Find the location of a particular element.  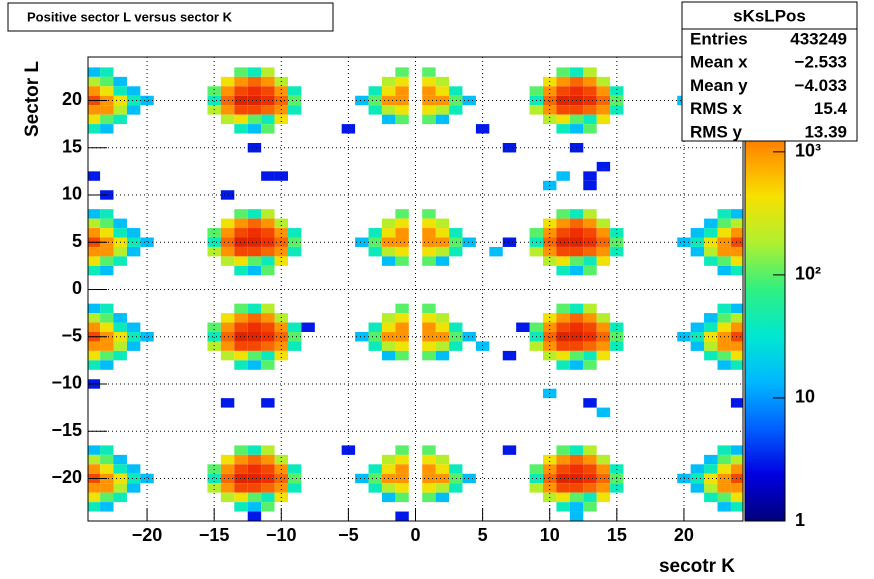

y-tick-label: −10 is located at coordinates (66, 383).